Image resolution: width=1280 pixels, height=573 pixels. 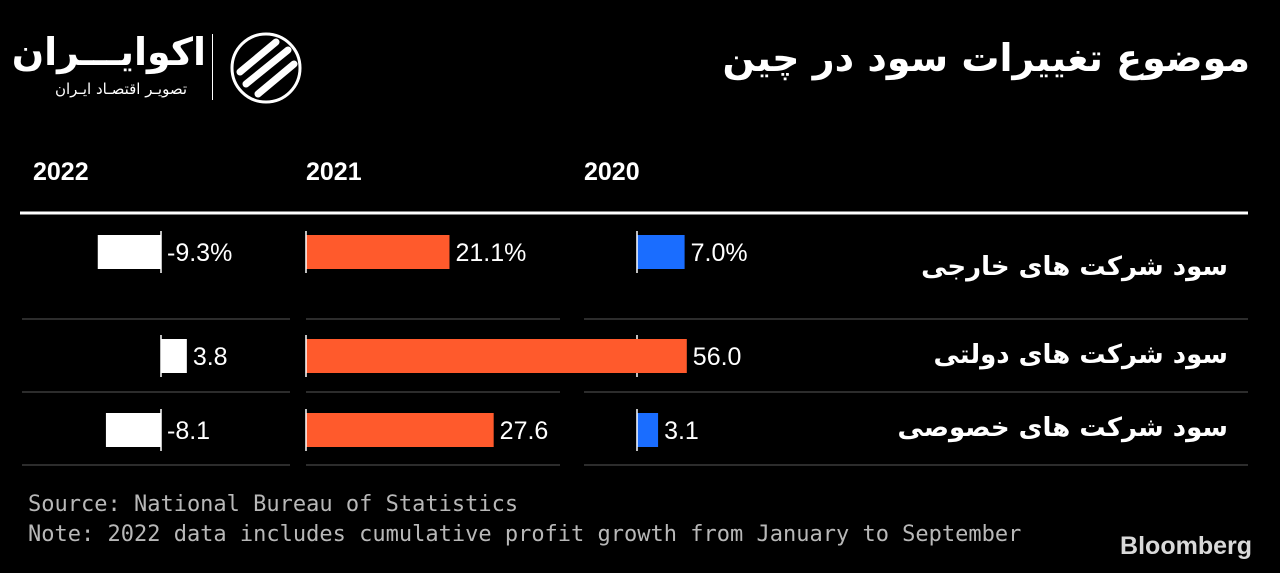 What do you see at coordinates (212, 67) in the screenshot?
I see `logo-divider` at bounding box center [212, 67].